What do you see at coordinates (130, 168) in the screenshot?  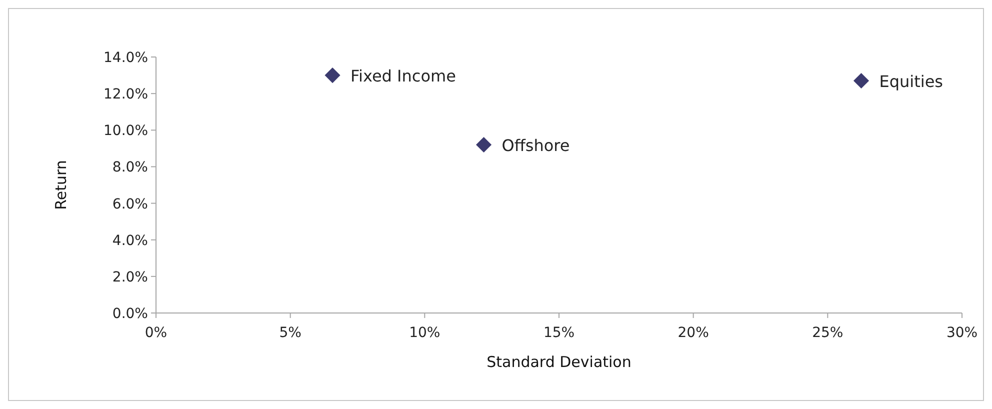 I see `y-tick-label: 8.0%` at bounding box center [130, 168].